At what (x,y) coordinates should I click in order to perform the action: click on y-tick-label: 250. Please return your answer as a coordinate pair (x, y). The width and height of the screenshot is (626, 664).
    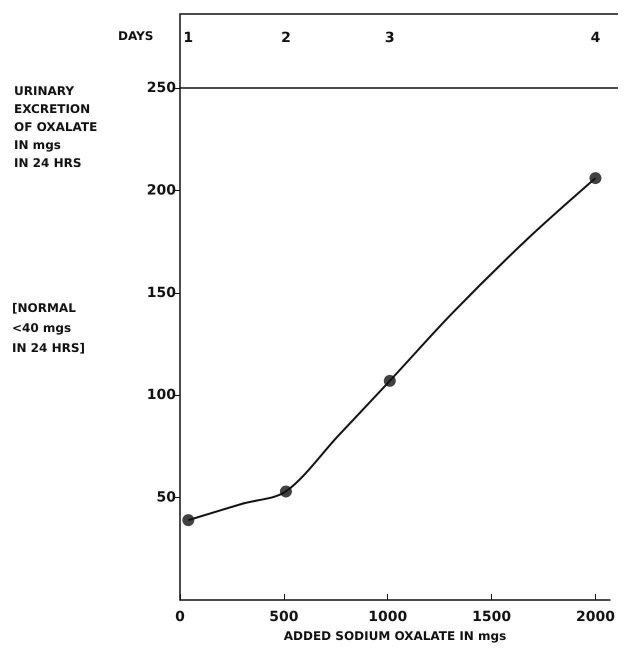
    Looking at the image, I should click on (161, 88).